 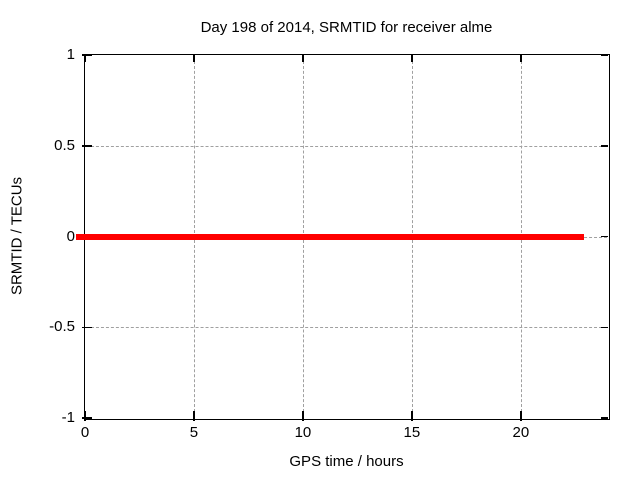 What do you see at coordinates (17, 236) in the screenshot?
I see `y-axis-label: SRMTID / TECUs` at bounding box center [17, 236].